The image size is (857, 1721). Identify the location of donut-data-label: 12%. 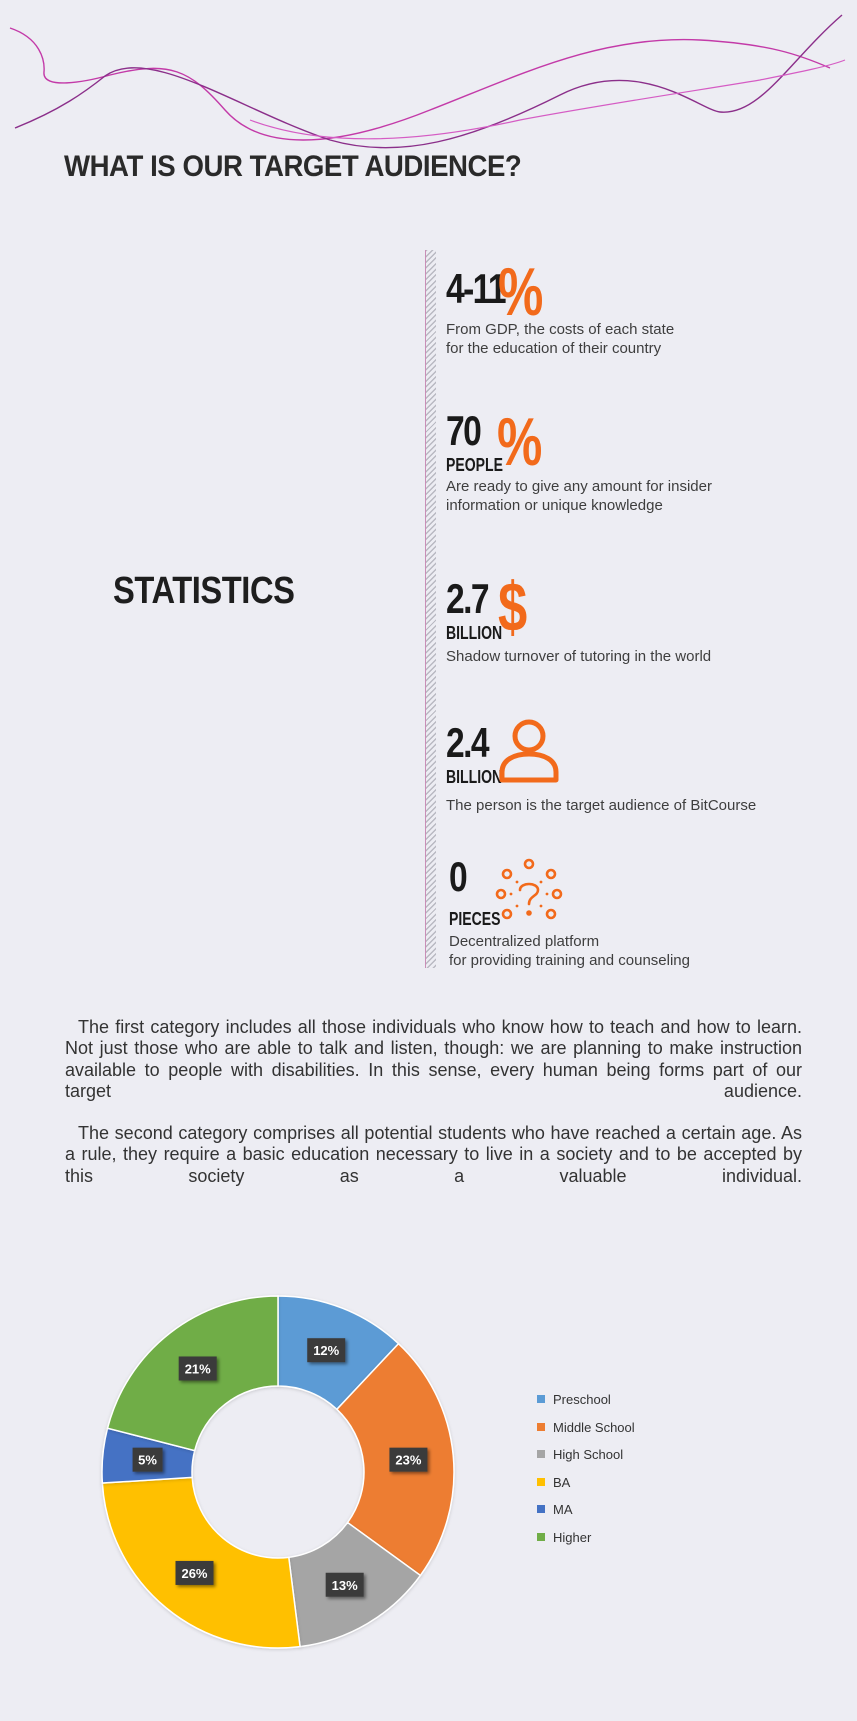
(326, 1350).